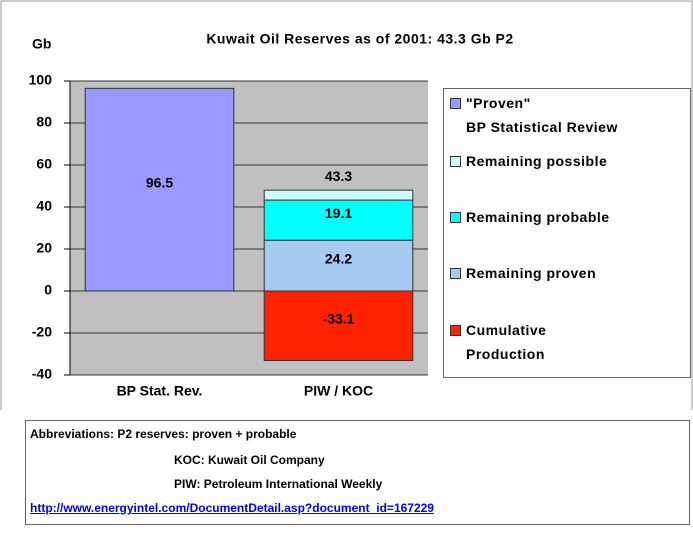 The height and width of the screenshot is (535, 693). Describe the element at coordinates (249, 460) in the screenshot. I see `note-line: KOC: Kuwait Oil Company` at that location.